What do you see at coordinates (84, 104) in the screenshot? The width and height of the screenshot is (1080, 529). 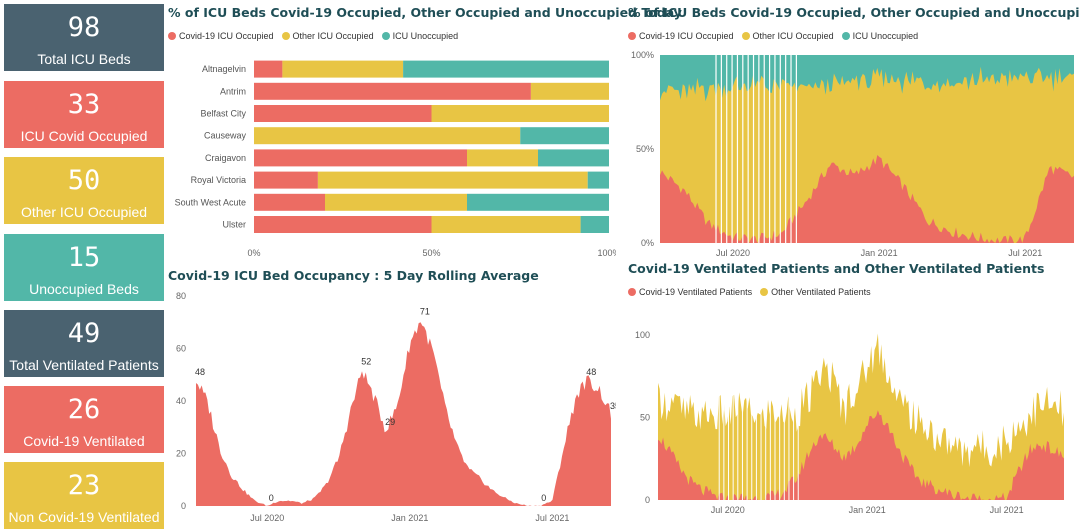 I see `kpi-value: 33` at bounding box center [84, 104].